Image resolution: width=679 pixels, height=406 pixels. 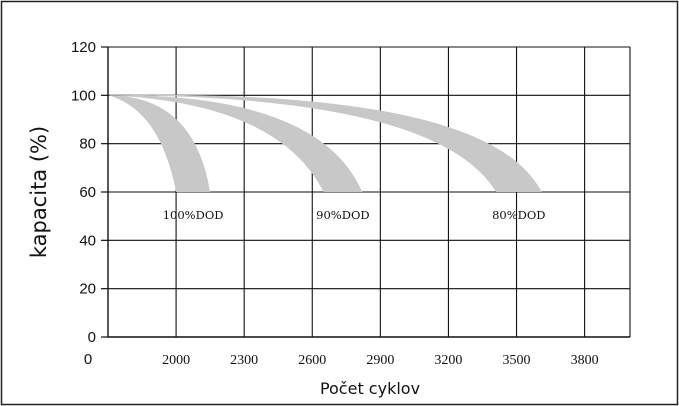 I want to click on series-label-2: 80%DOD, so click(x=518, y=215).